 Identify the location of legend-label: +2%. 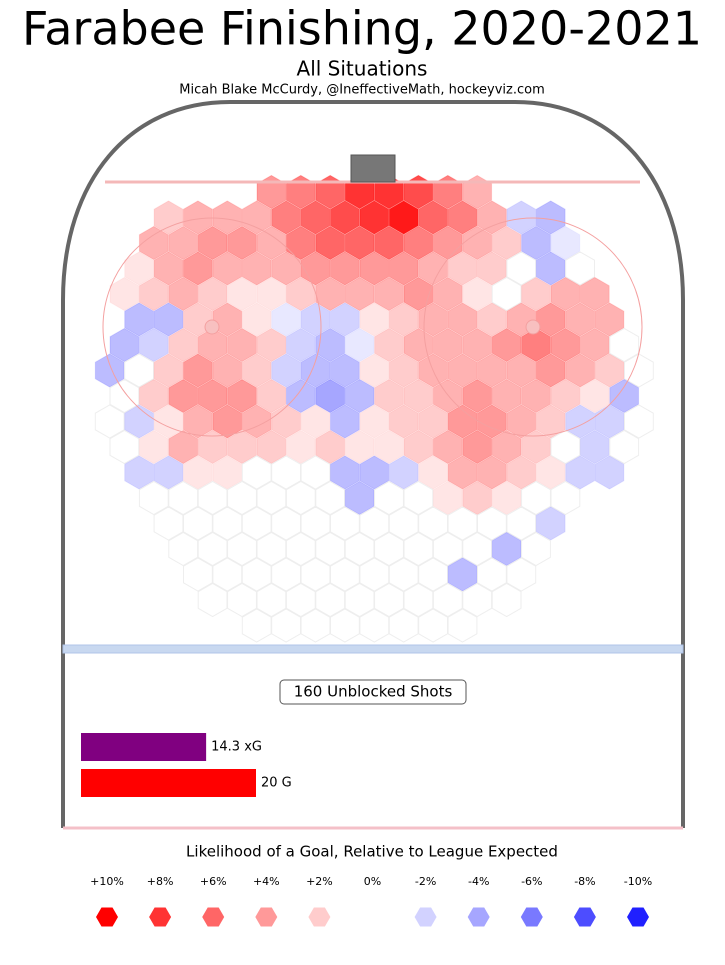
(319, 881).